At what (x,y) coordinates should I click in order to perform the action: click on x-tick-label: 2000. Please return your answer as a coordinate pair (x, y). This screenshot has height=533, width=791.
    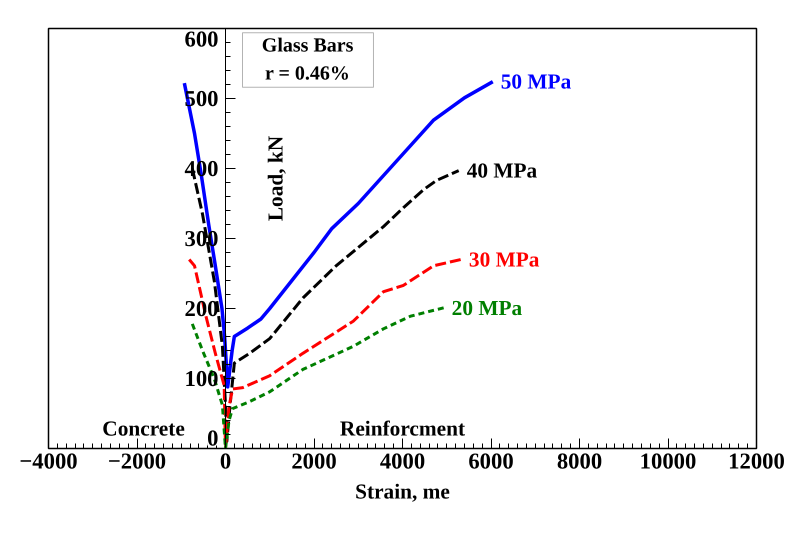
    Looking at the image, I should click on (314, 461).